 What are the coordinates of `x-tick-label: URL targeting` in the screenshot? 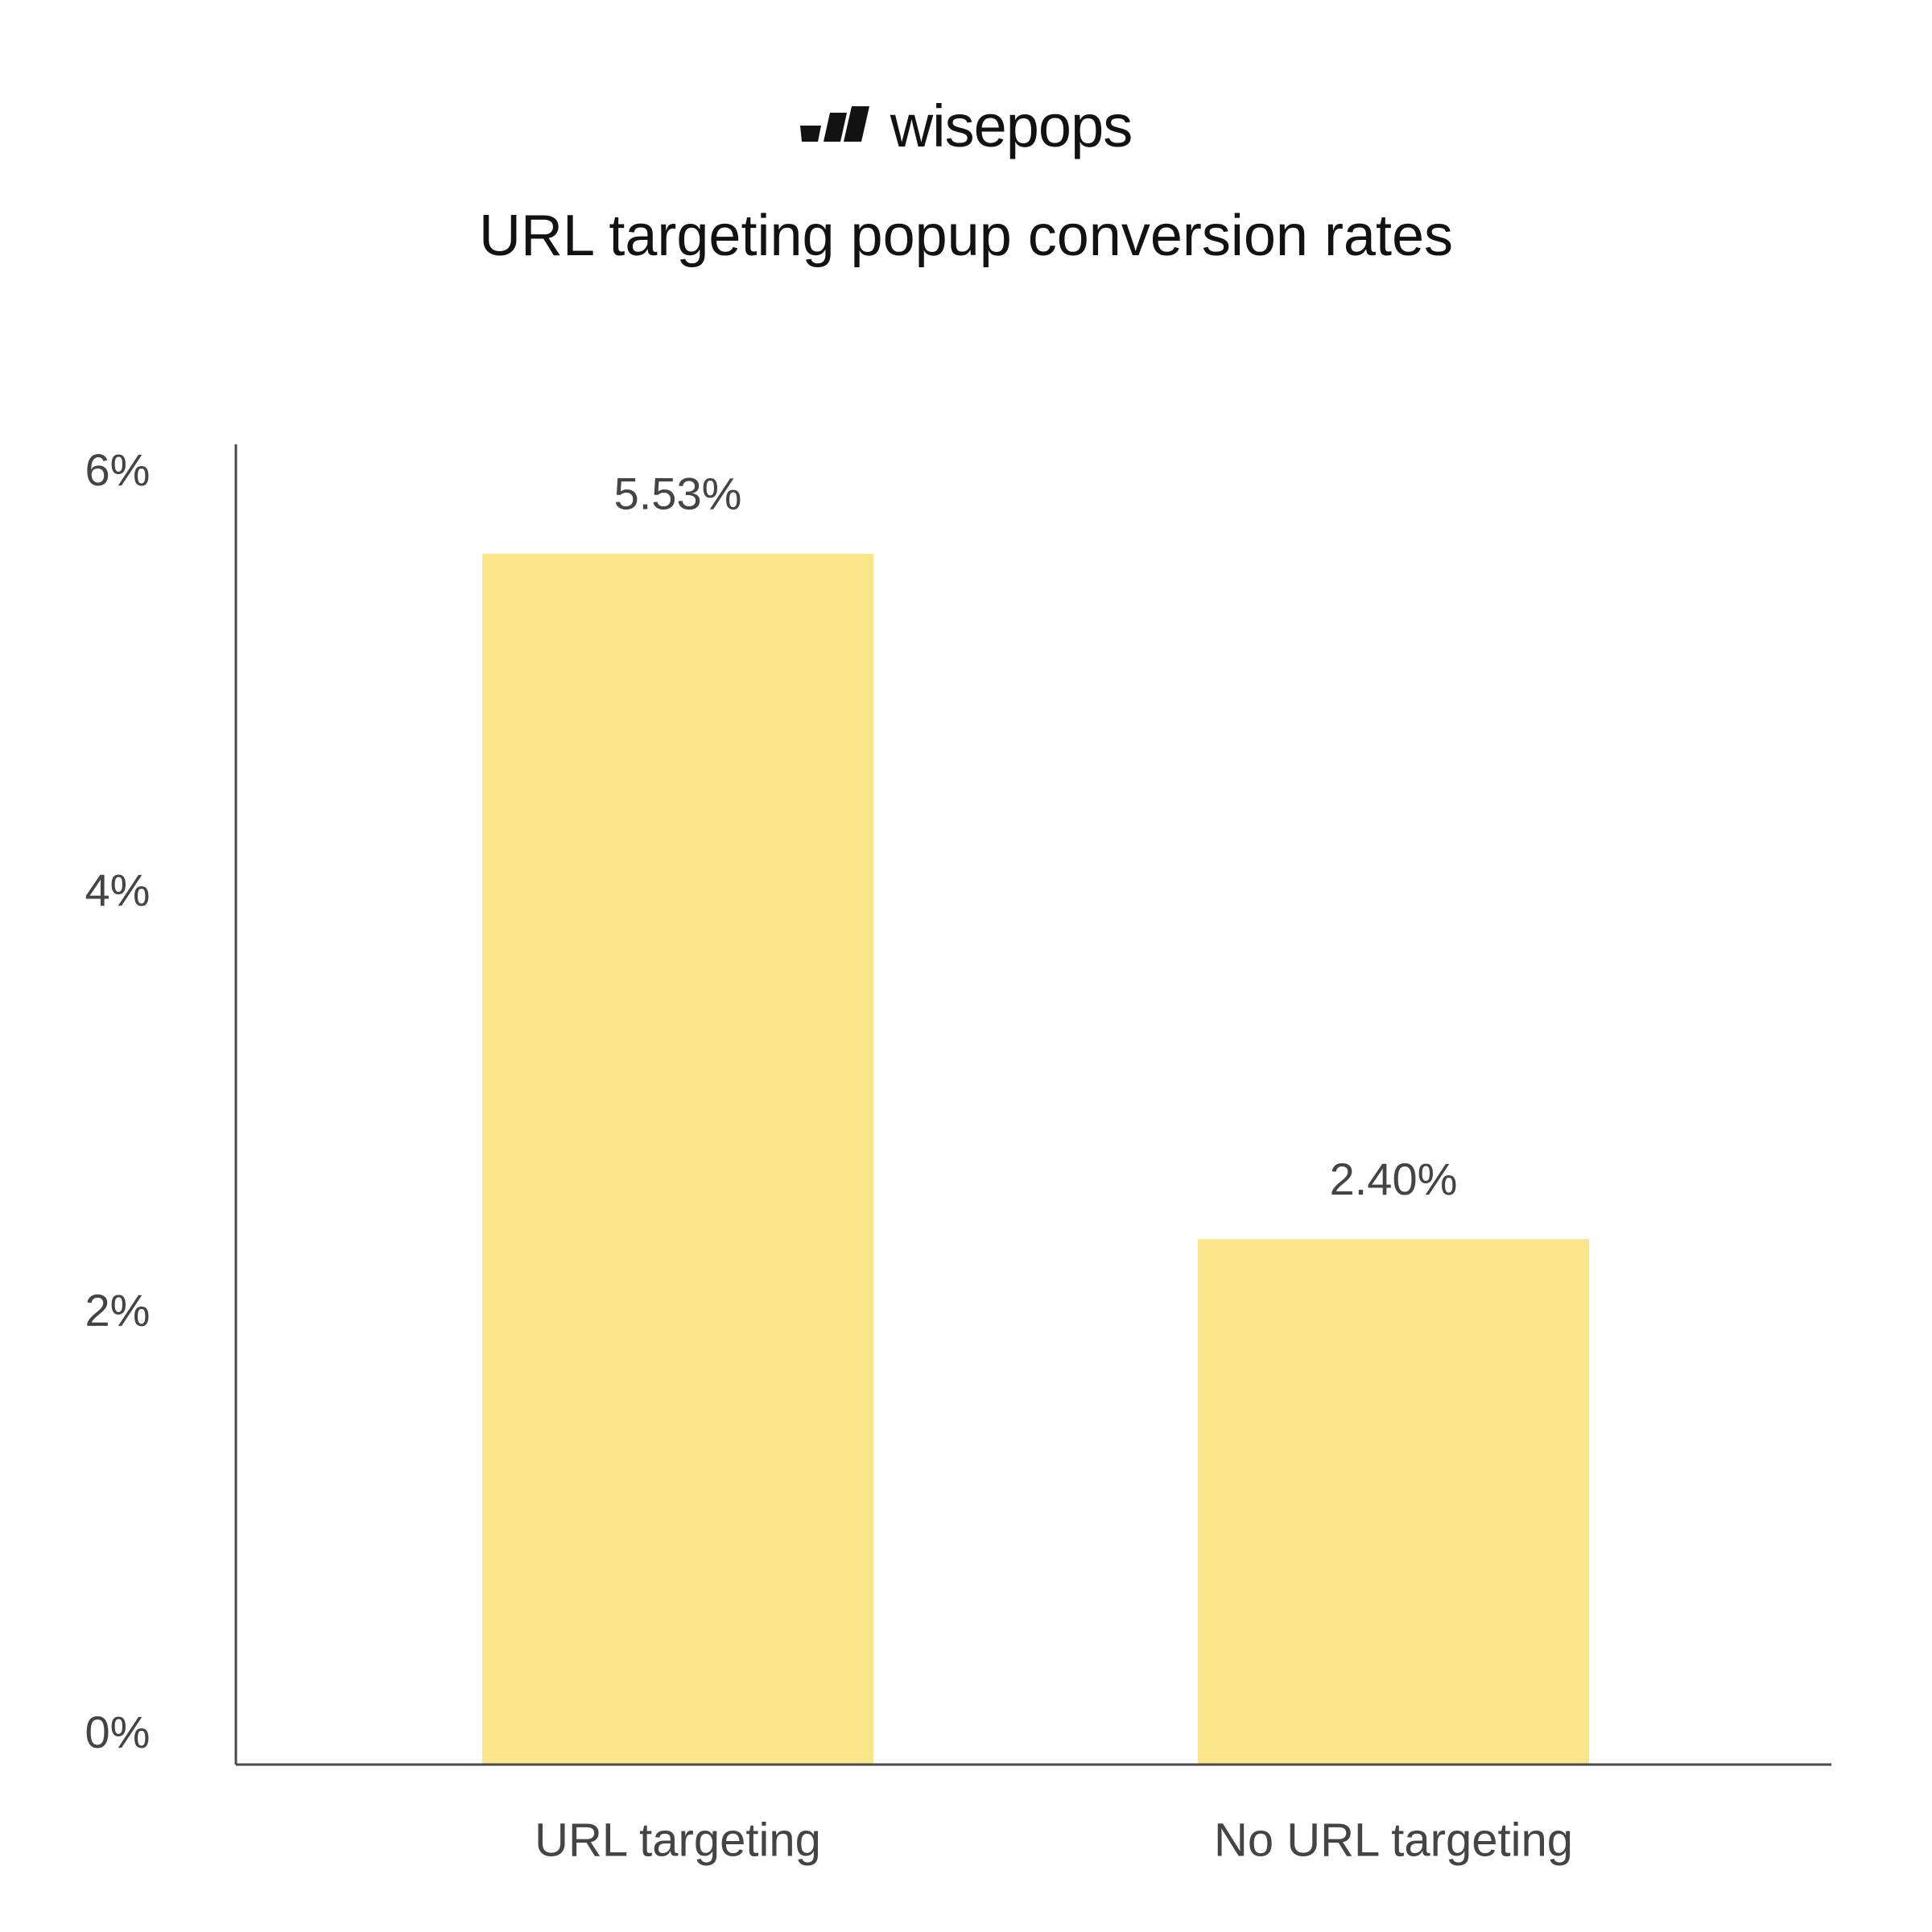 It's located at (678, 1840).